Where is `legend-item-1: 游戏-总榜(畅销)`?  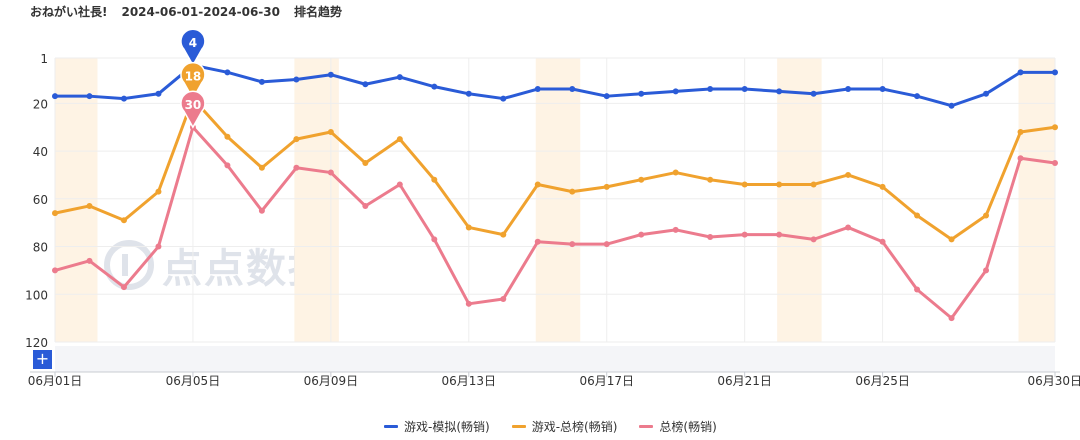 legend-item-1: 游戏-总榜(畅销) is located at coordinates (564, 426).